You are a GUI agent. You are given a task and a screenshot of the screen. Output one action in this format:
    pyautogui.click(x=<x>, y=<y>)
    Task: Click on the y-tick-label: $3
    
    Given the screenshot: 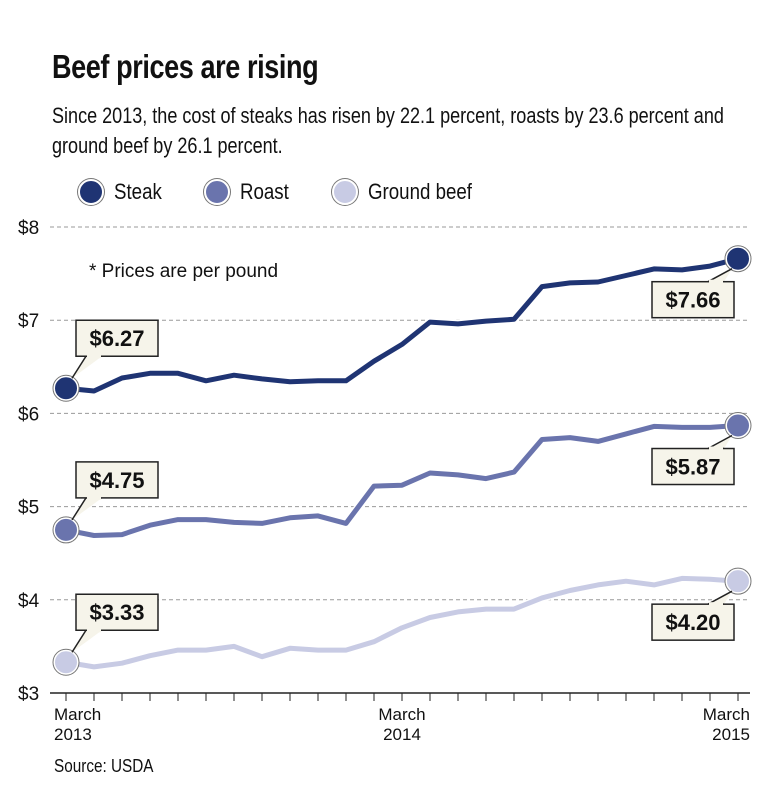 What is the action you would take?
    pyautogui.click(x=28, y=694)
    